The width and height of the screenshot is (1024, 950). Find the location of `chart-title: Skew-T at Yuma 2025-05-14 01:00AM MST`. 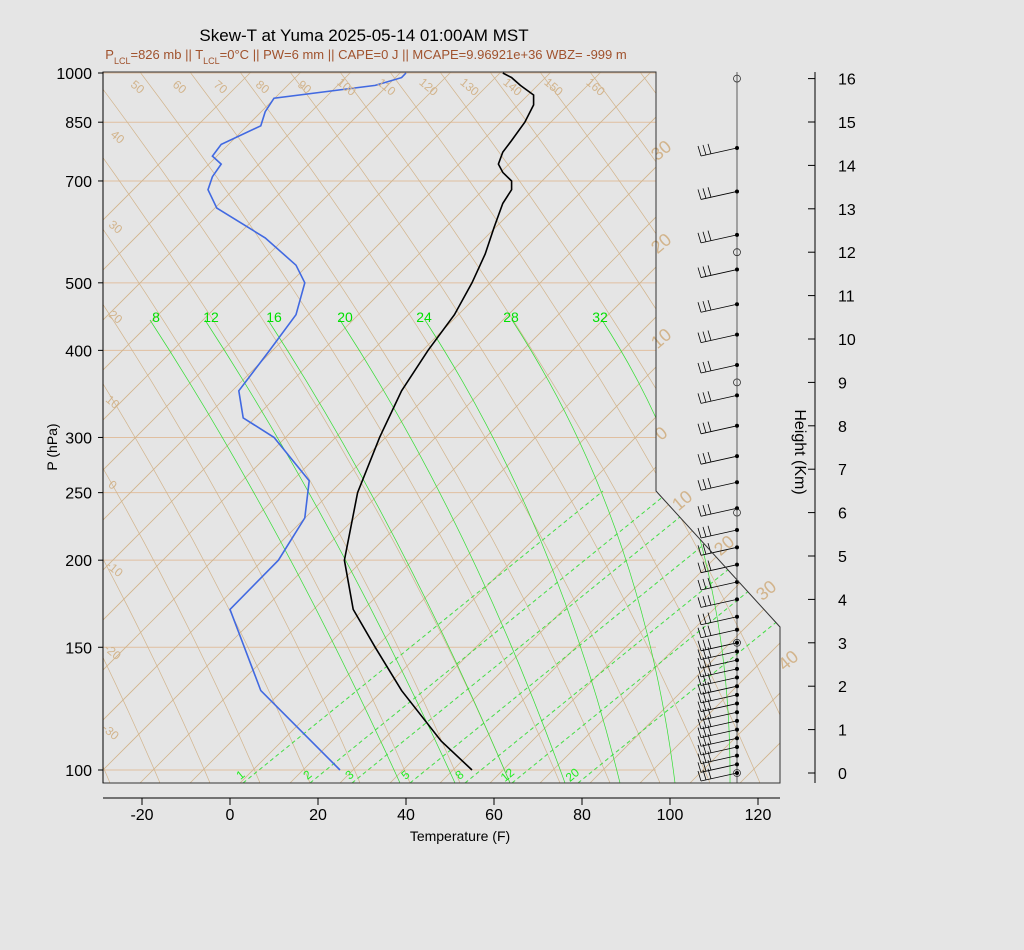

chart-title: Skew-T at Yuma 2025-05-14 01:00AM MST is located at coordinates (363, 35).